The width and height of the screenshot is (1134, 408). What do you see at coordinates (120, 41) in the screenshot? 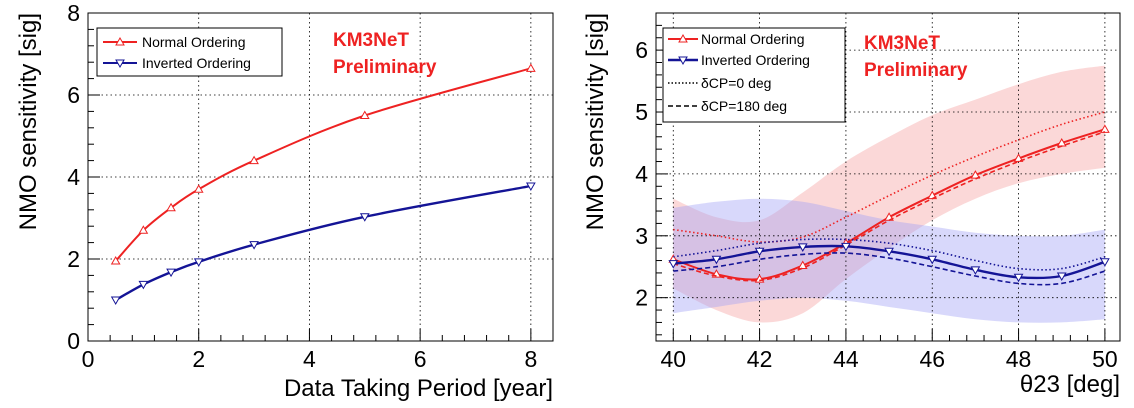
I see `left-legend-normal-marker` at bounding box center [120, 41].